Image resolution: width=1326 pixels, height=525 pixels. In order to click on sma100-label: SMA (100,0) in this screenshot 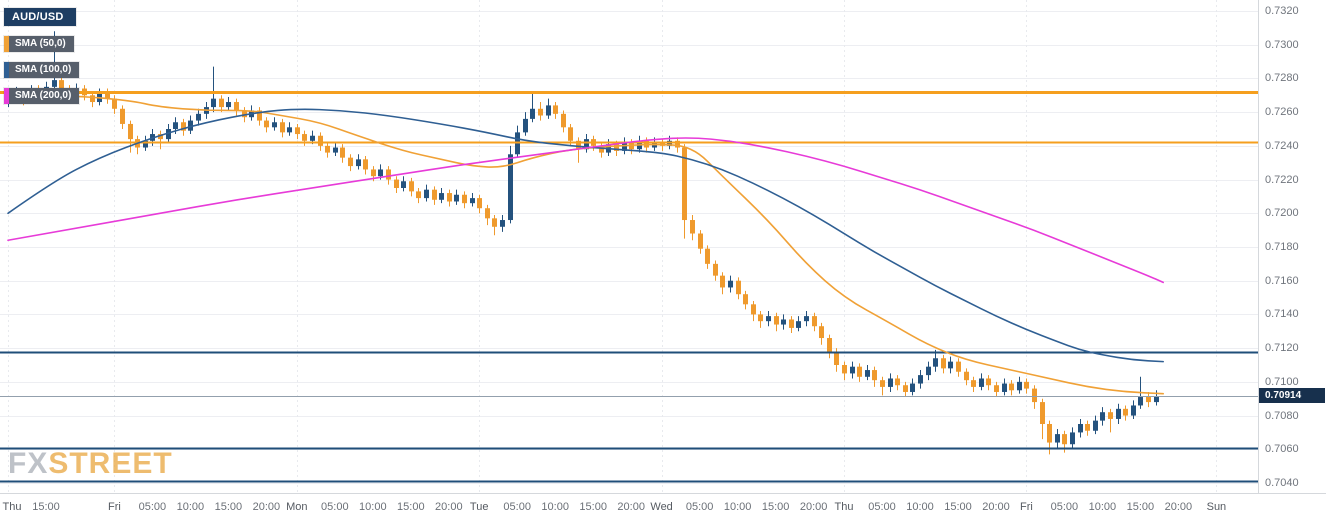, I will do `click(43, 69)`.